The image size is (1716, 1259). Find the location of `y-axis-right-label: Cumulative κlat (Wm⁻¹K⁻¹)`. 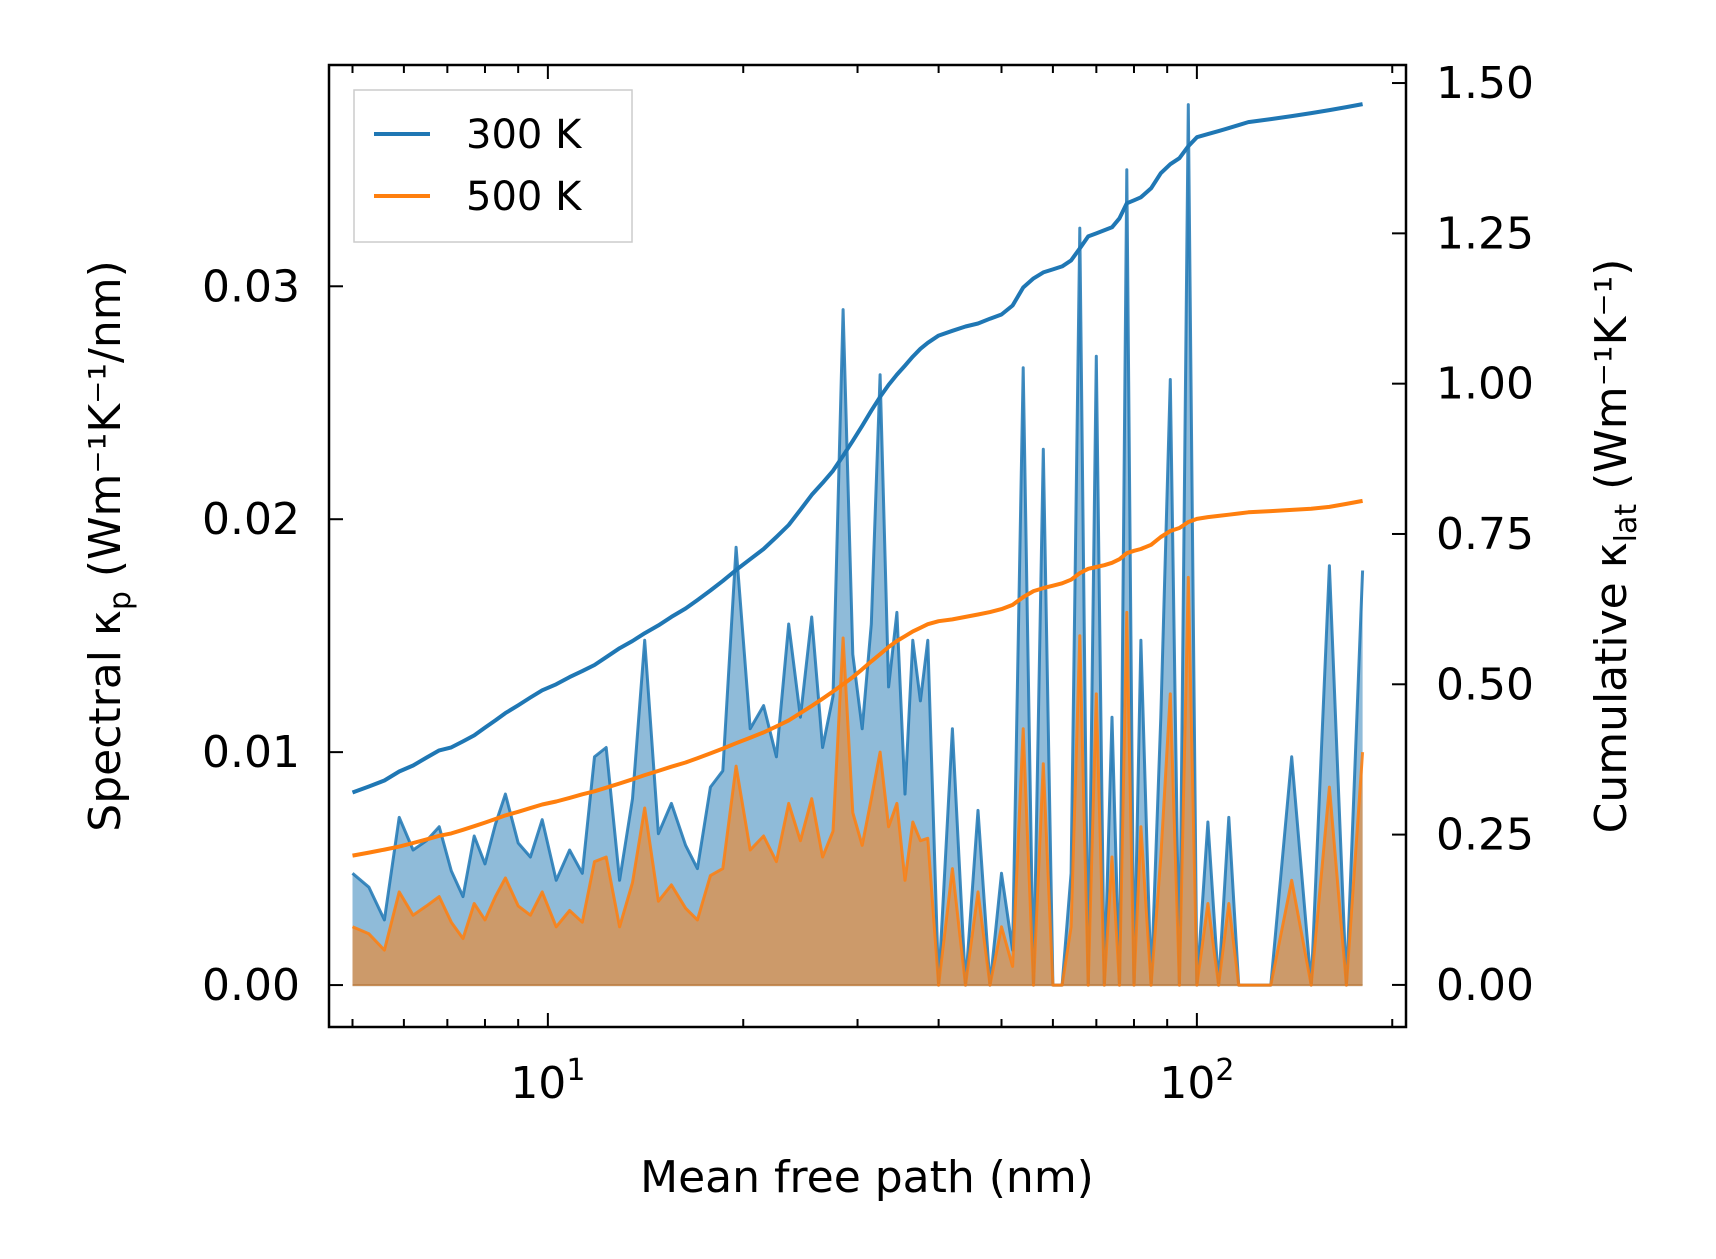

y-axis-right-label: Cumulative κlat (Wm⁻¹K⁻¹) is located at coordinates (1615, 546).